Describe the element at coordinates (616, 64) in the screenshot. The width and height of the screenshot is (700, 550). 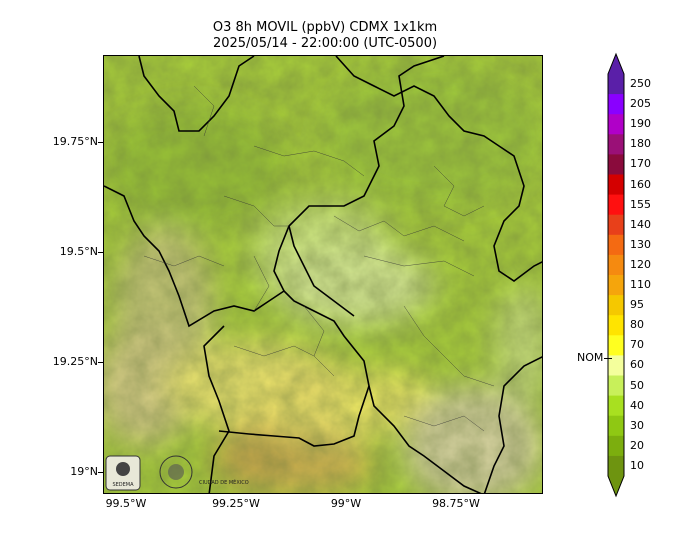
I see `colorbar-top-extension` at that location.